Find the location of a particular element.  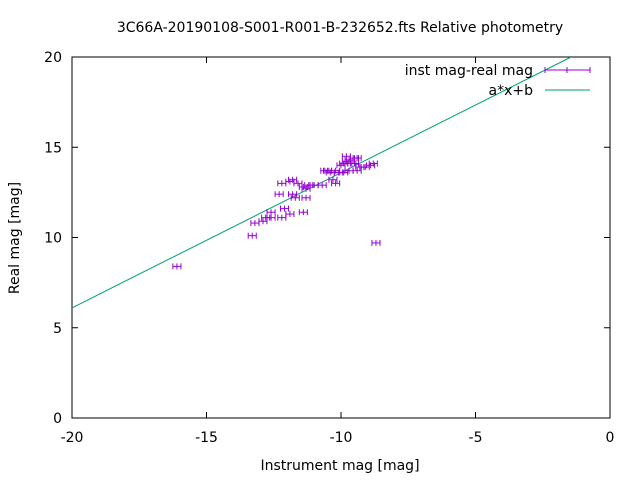

legend-label-measurements: inst mag-real mag is located at coordinates (469, 71).